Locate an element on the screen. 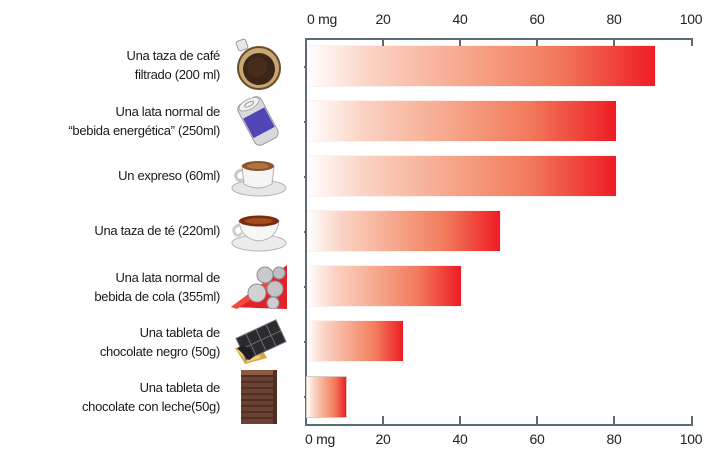  bottom-tick-label-40: 40 is located at coordinates (460, 439).